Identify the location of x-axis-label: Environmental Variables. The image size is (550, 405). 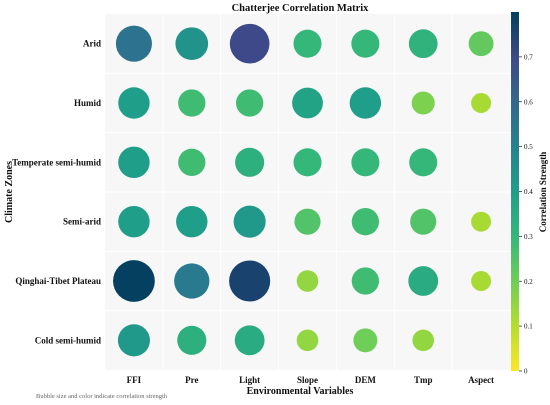
(300, 391).